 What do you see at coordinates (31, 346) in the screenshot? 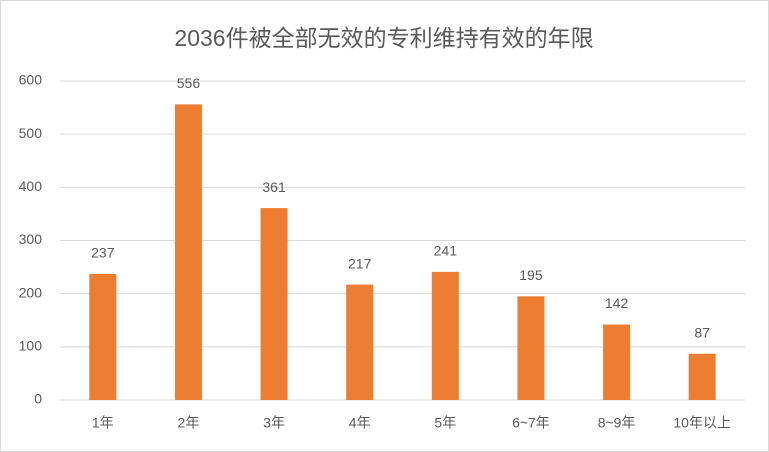
I see `y-tick-label: 100` at bounding box center [31, 346].